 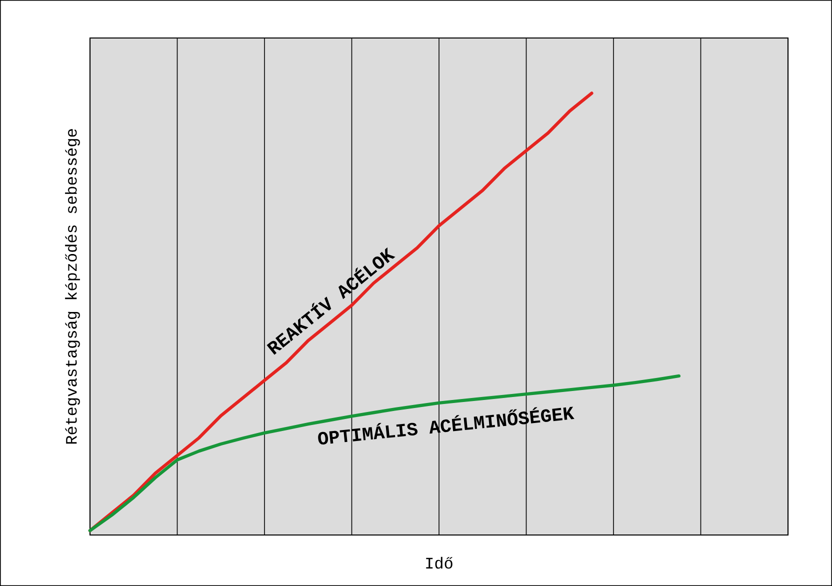 I want to click on x-axis-title: Idő, so click(x=439, y=562).